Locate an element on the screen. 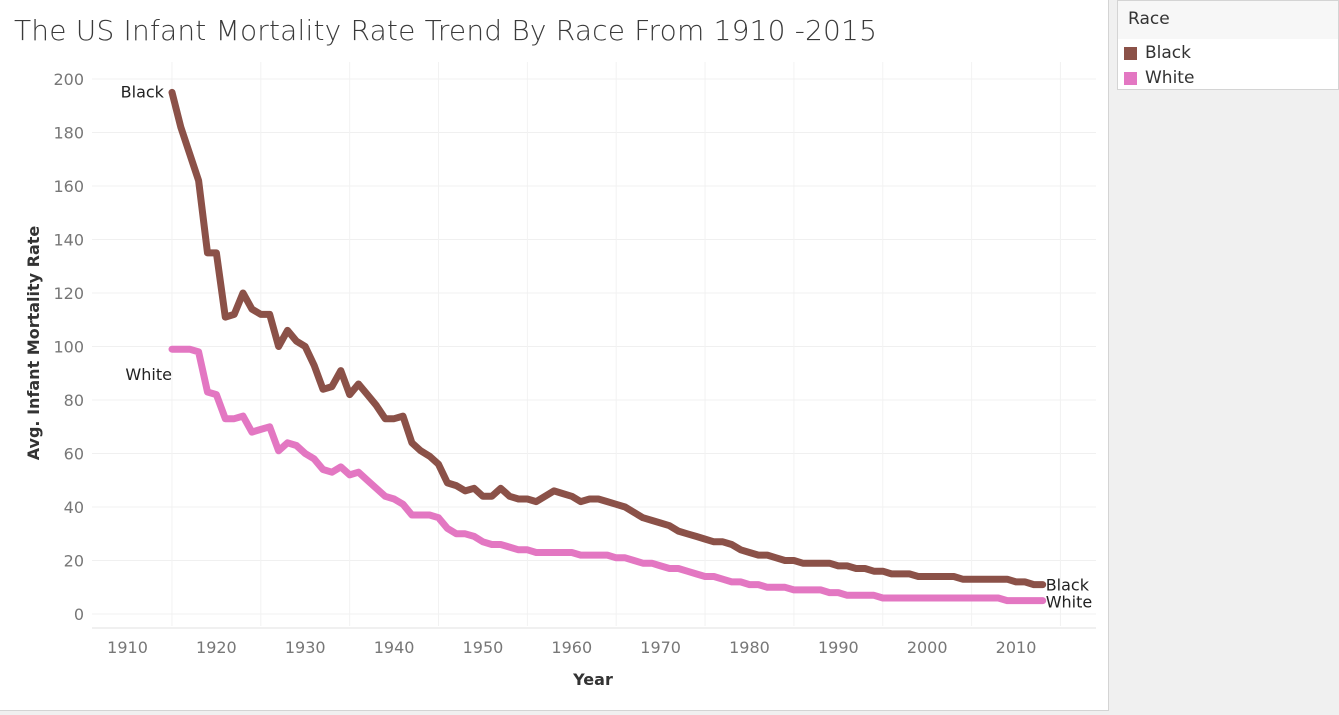  y-tick-label: 20 is located at coordinates (74, 561).